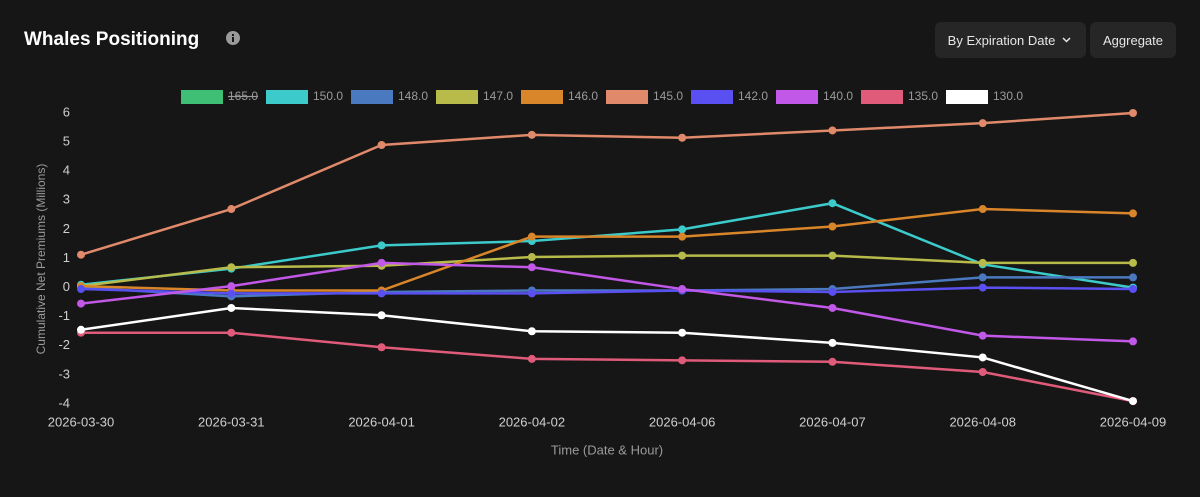  I want to click on chevron, so click(1066, 40).